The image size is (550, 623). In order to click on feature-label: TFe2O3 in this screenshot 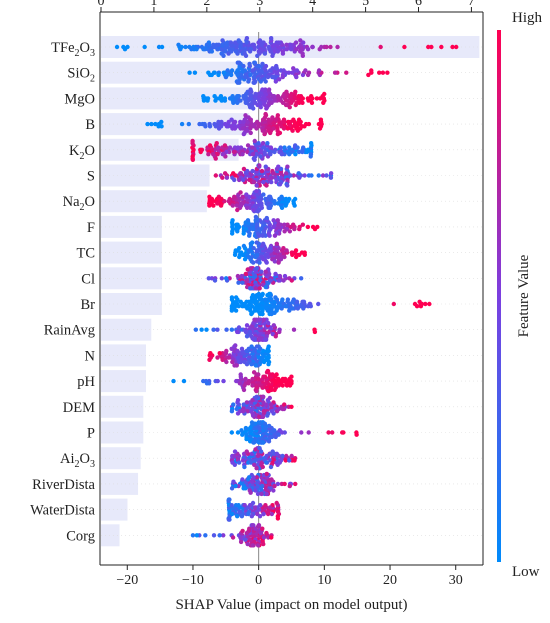, I will do `click(73, 49)`.